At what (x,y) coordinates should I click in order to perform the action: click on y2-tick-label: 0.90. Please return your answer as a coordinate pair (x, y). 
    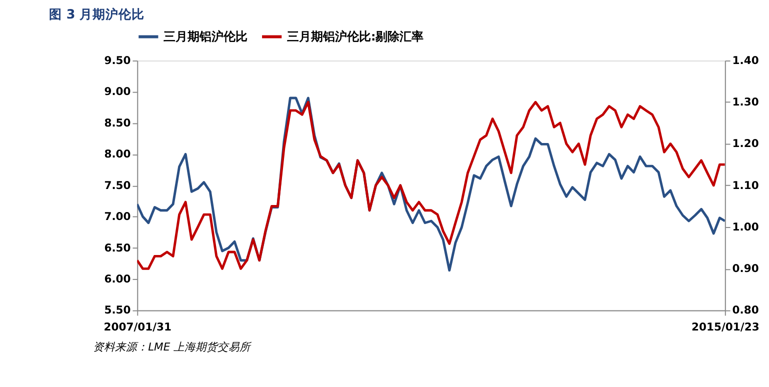
    Looking at the image, I should click on (745, 269).